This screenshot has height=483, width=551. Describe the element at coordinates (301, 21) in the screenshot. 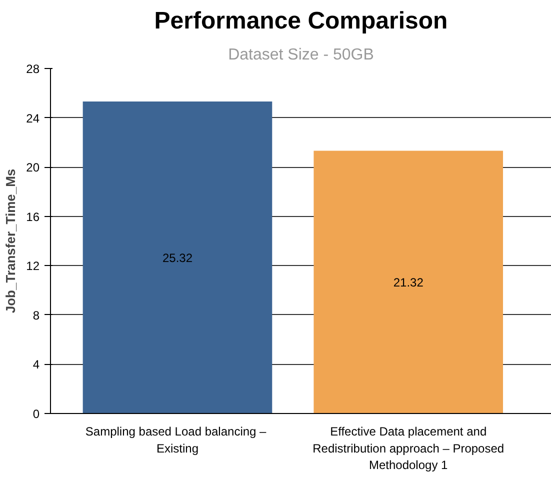

I see `chart-title: Performance Comparison` at that location.